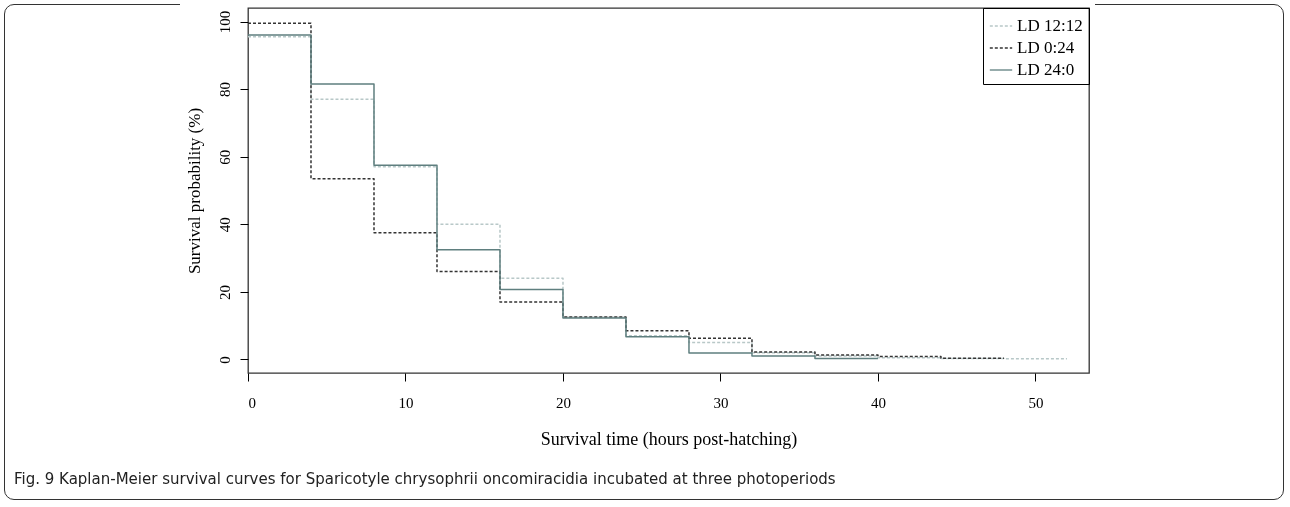 This screenshot has width=1290, height=507. Describe the element at coordinates (1046, 47) in the screenshot. I see `legend-label: LD 0:24` at that location.